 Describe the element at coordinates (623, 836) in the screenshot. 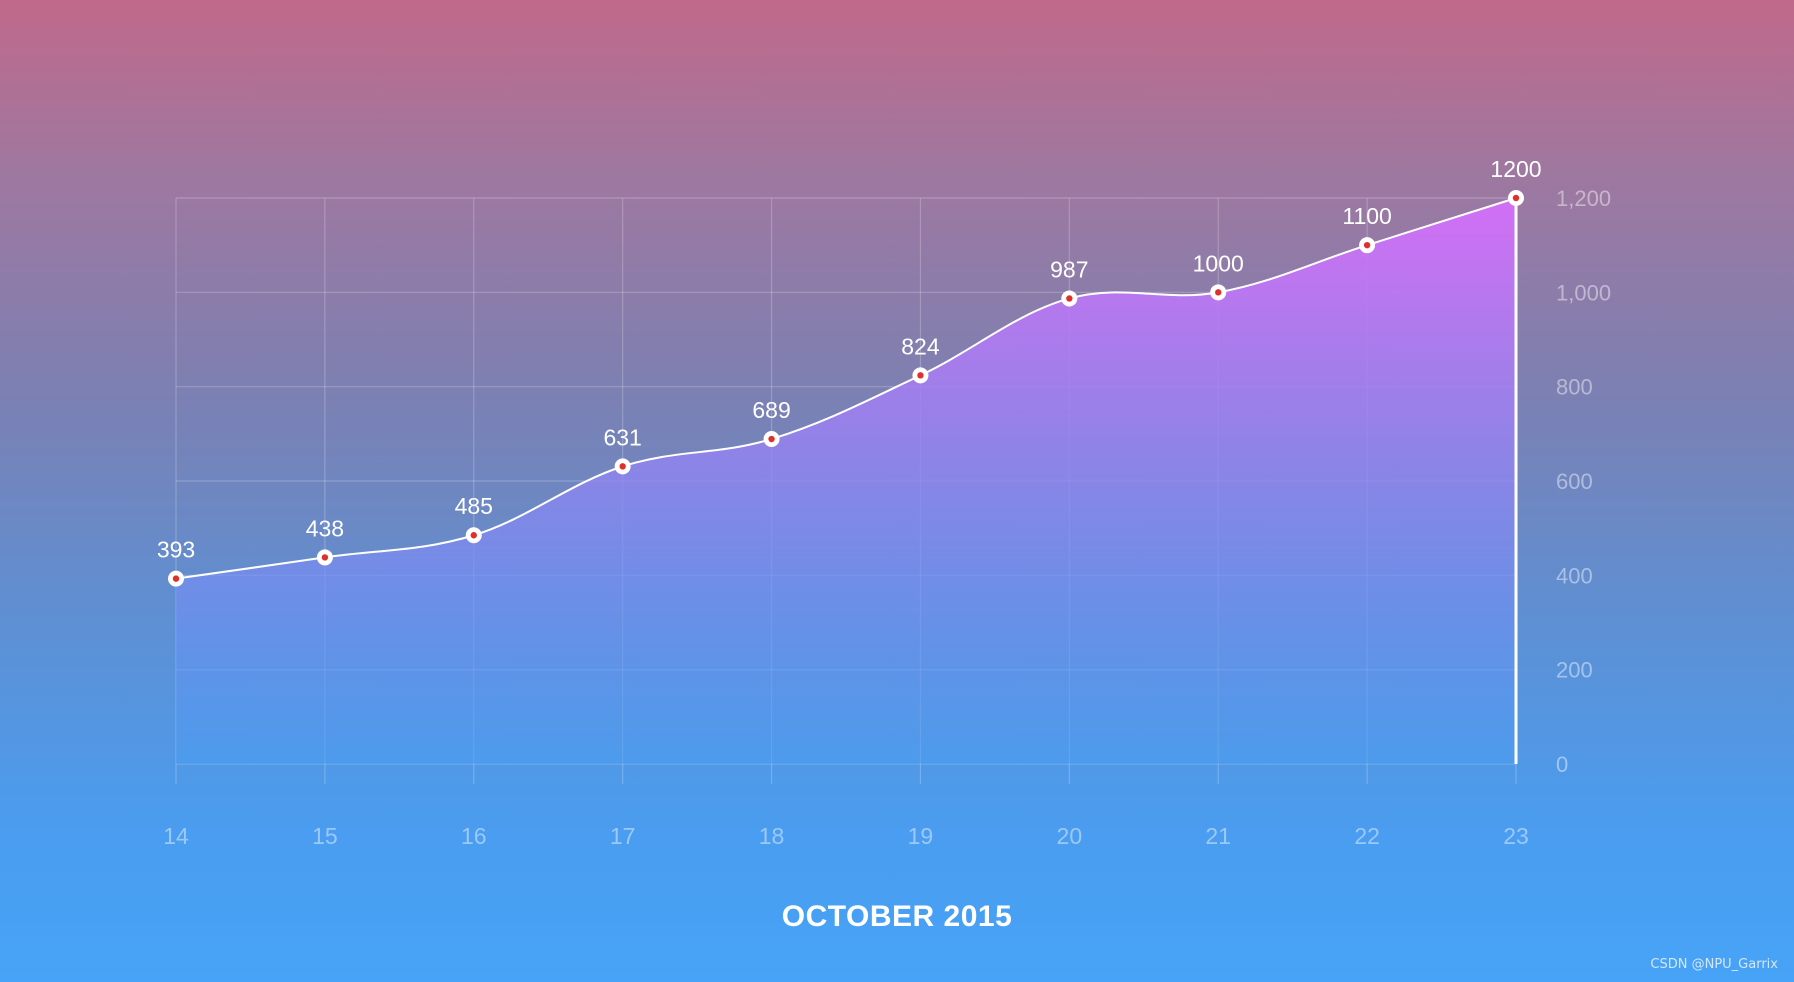

I see `x-tick-label: 17` at that location.